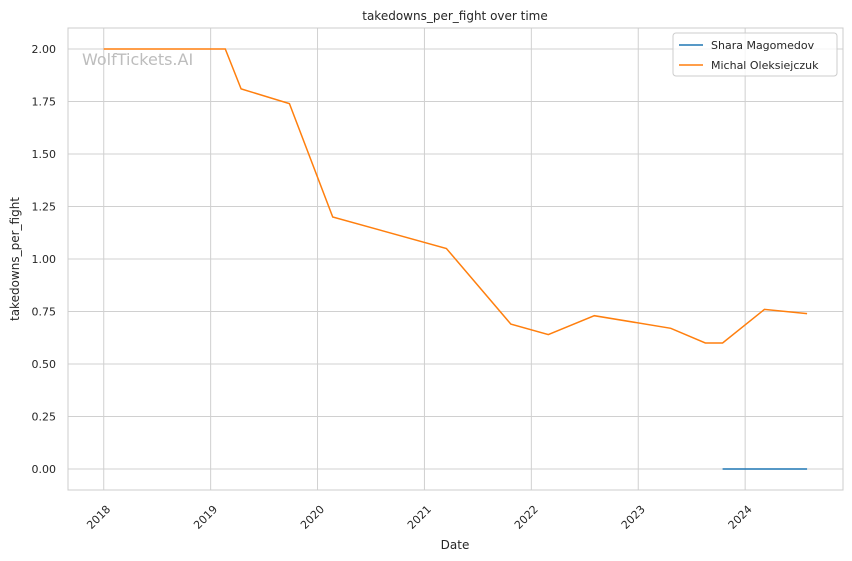 The height and width of the screenshot is (561, 852). Describe the element at coordinates (526, 517) in the screenshot. I see `x-tick-label: 2022` at that location.